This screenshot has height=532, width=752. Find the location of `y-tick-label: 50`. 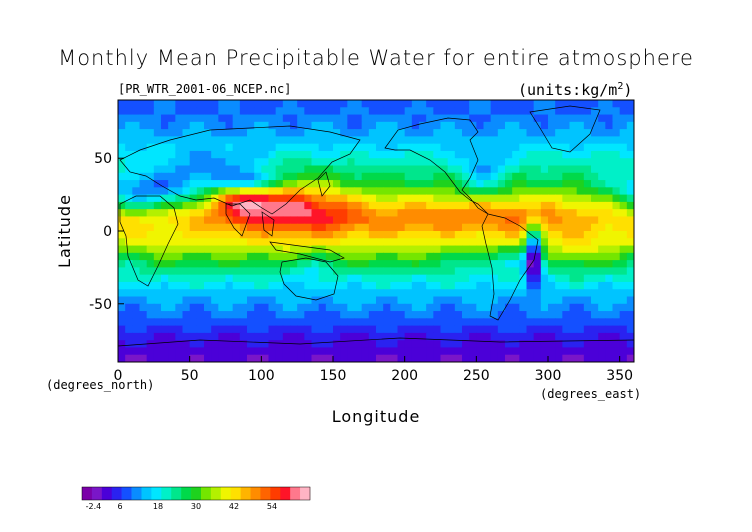

y-tick-label: 50 is located at coordinates (103, 159).